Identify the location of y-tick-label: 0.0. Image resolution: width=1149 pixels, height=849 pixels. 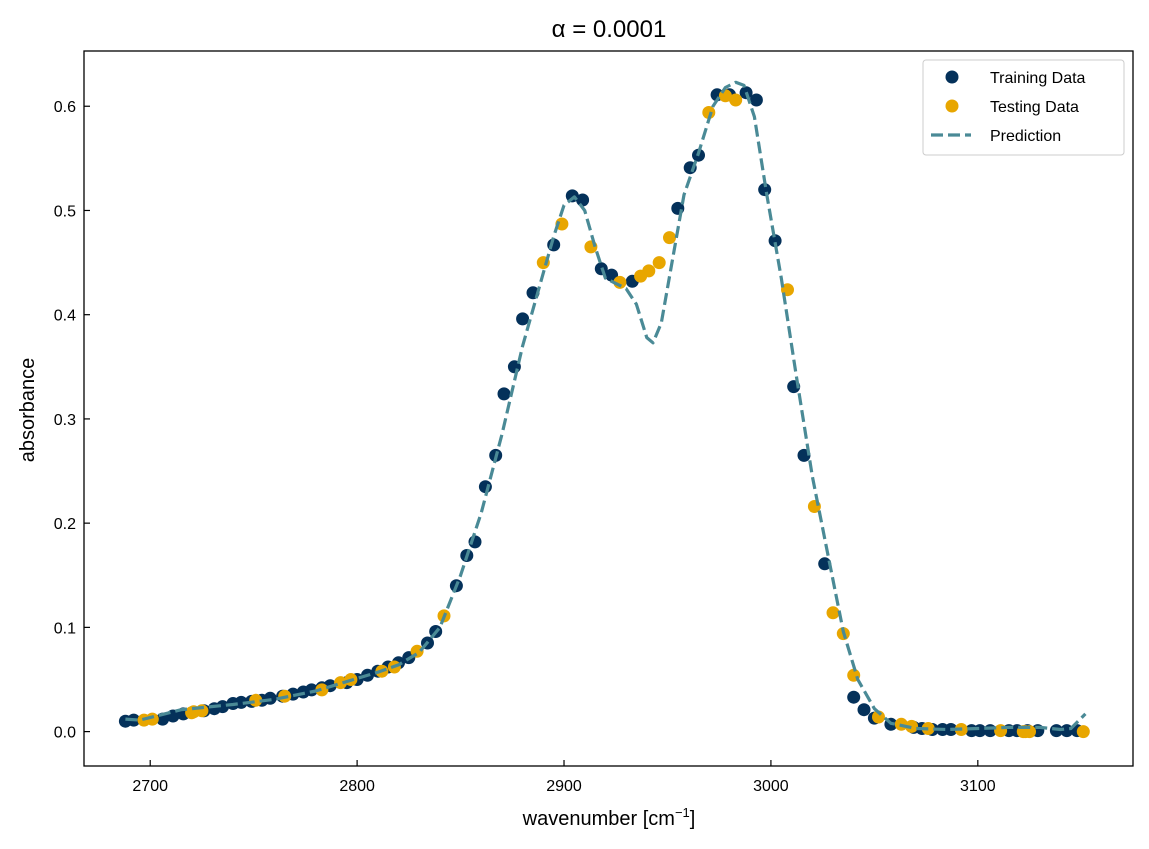
(65, 733).